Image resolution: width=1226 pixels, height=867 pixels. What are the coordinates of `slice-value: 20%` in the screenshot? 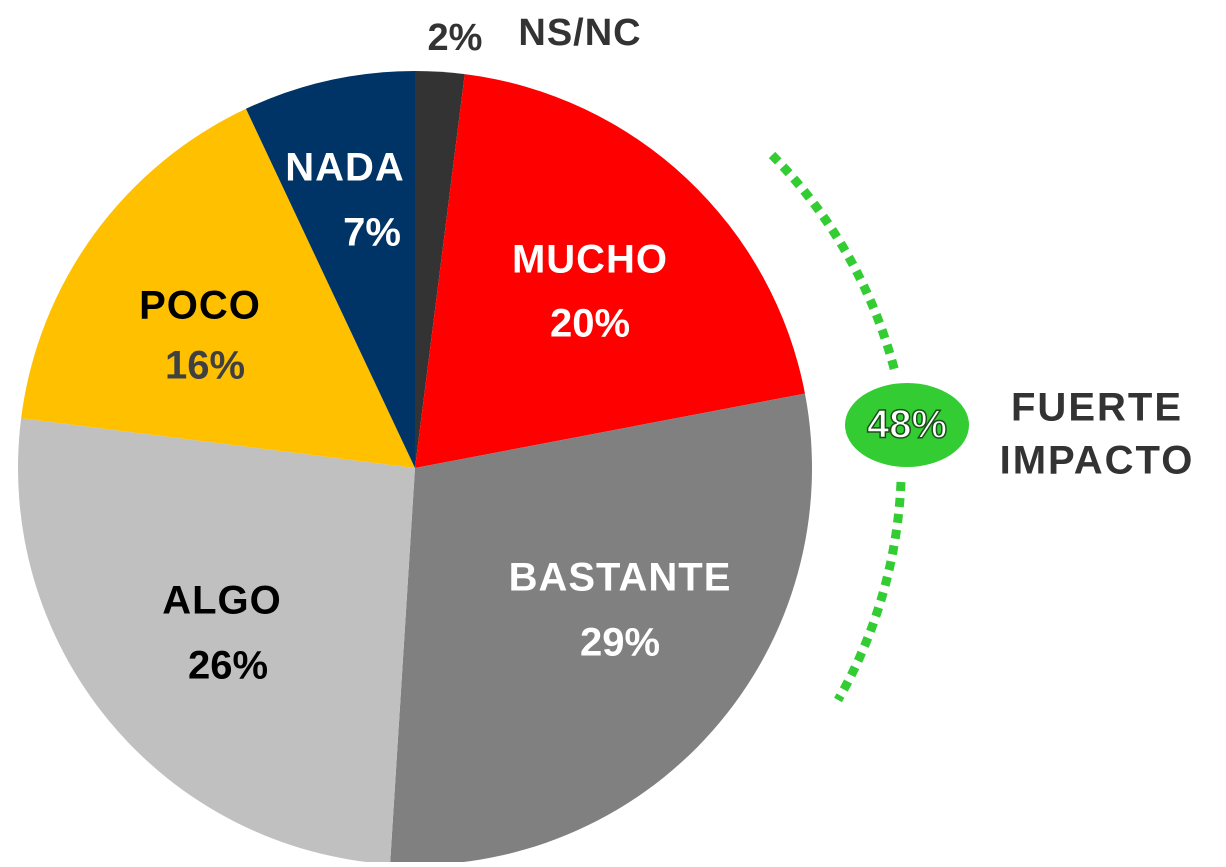 It's located at (590, 324).